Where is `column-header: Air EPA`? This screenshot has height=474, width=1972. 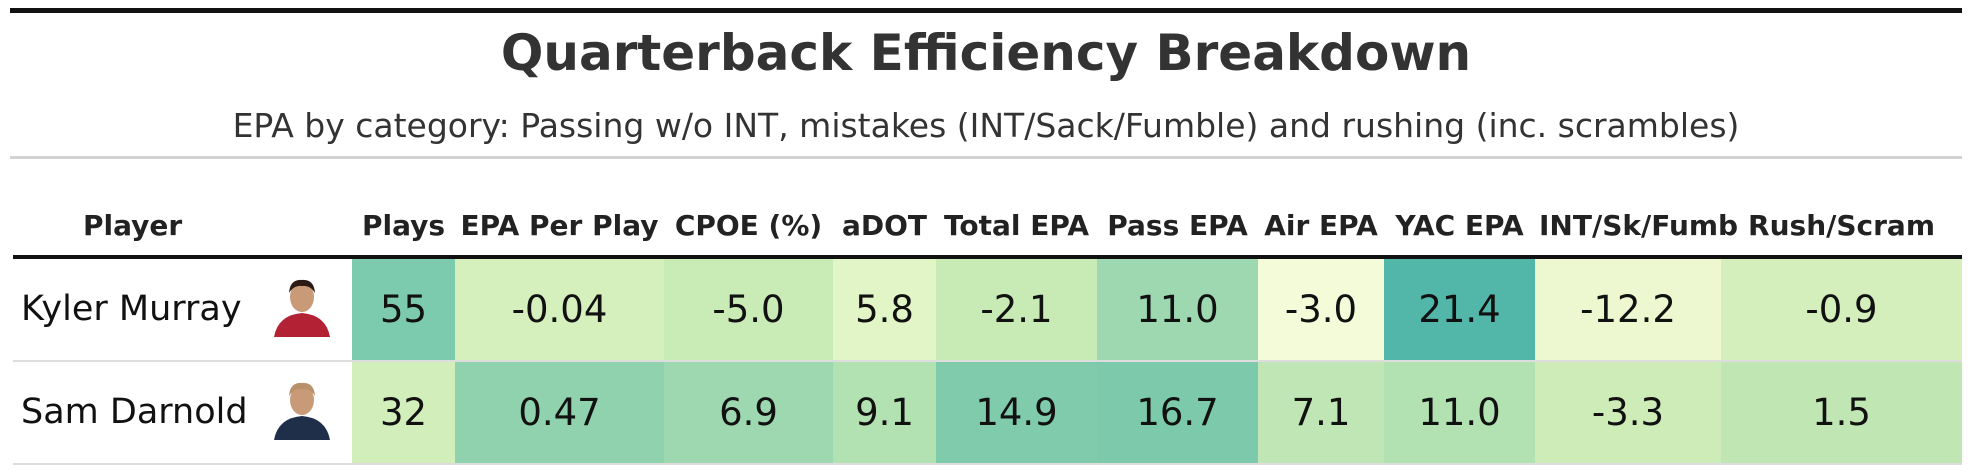
column-header: Air EPA is located at coordinates (1321, 209).